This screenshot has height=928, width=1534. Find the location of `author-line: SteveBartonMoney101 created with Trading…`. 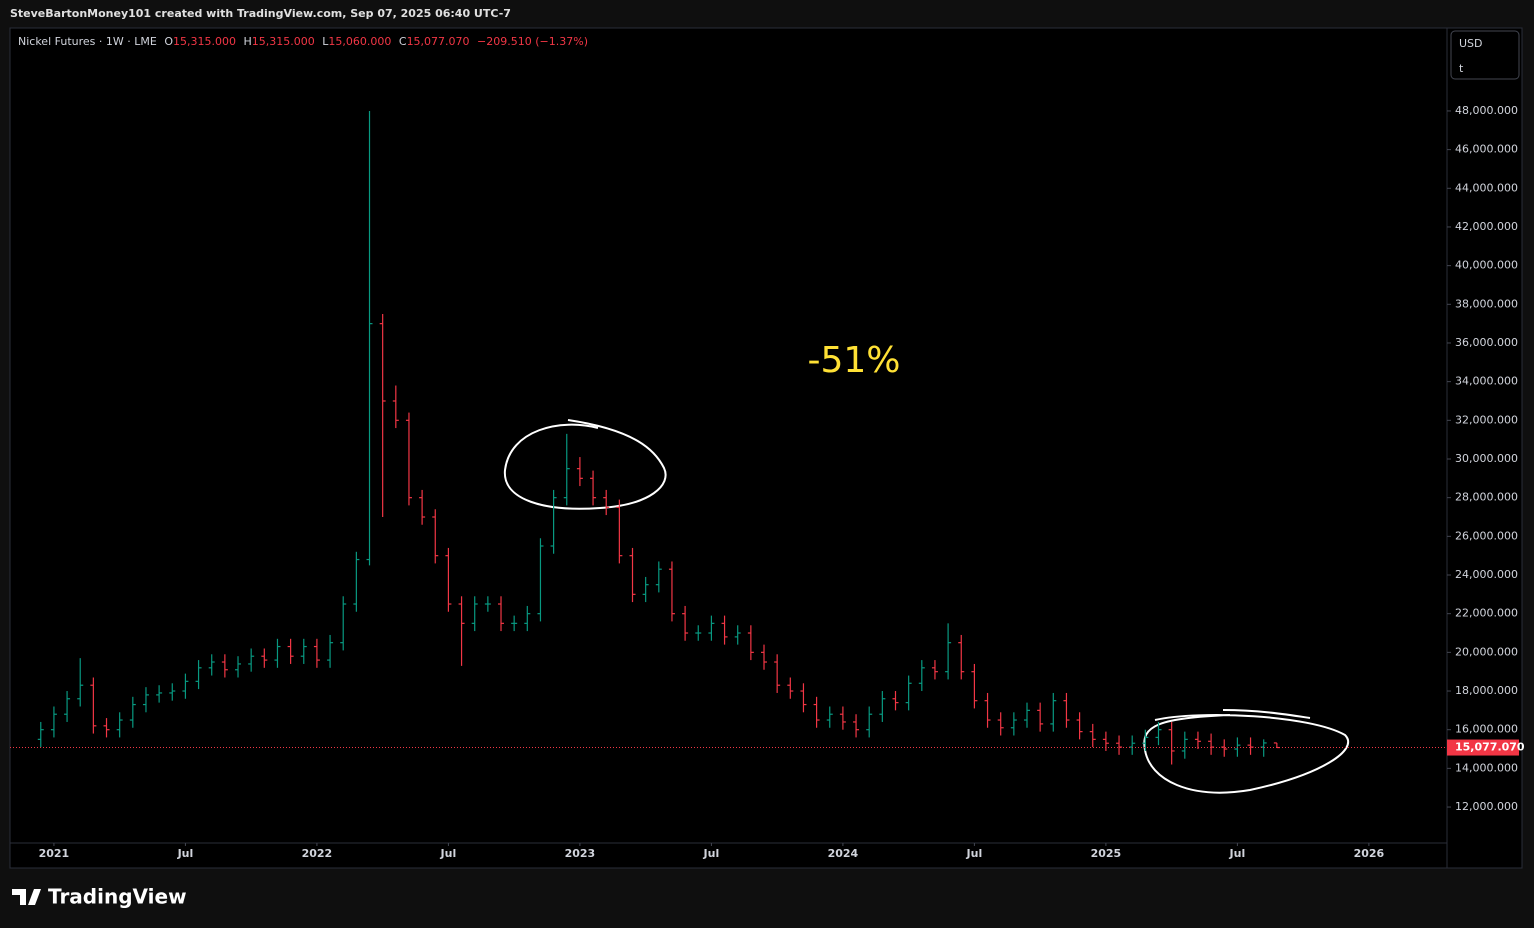

author-line: SteveBartonMoney101 created with Trading… is located at coordinates (260, 13).